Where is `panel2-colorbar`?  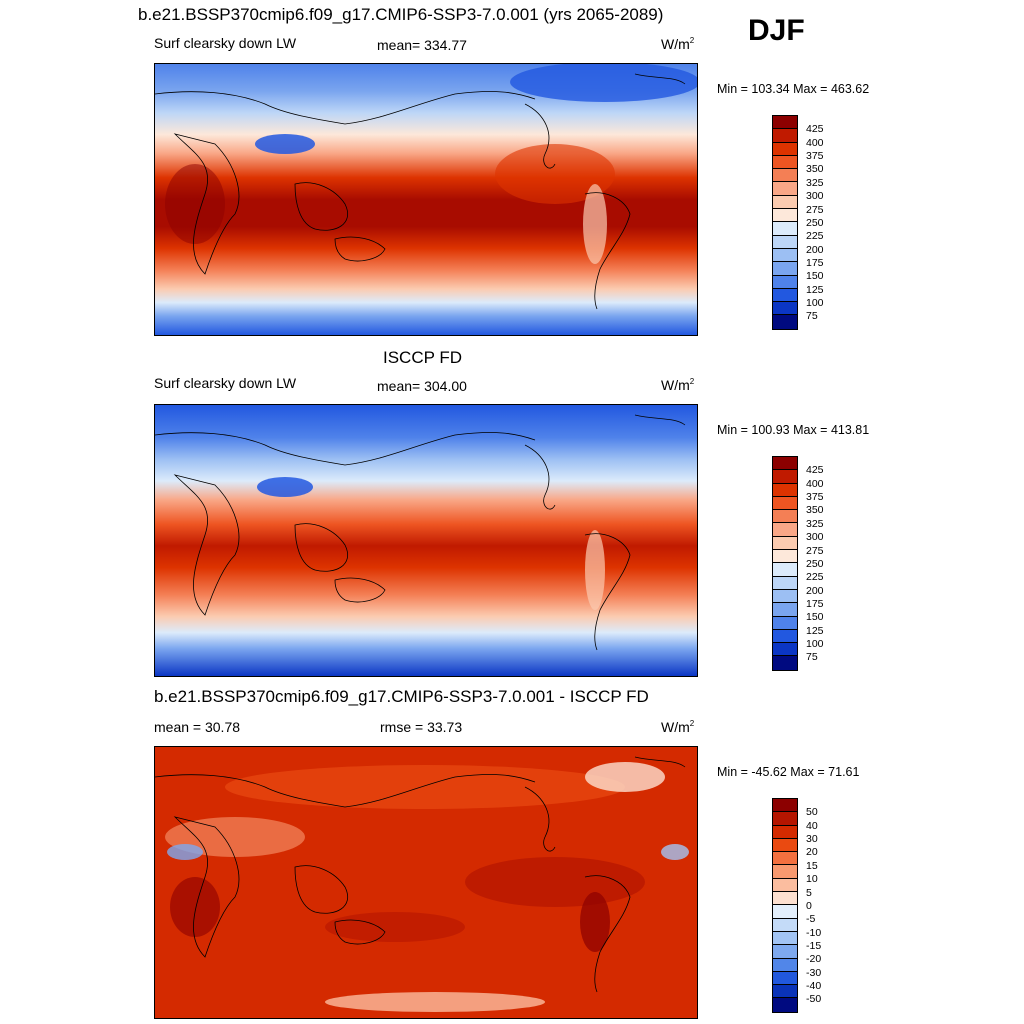
panel2-colorbar is located at coordinates (785, 563).